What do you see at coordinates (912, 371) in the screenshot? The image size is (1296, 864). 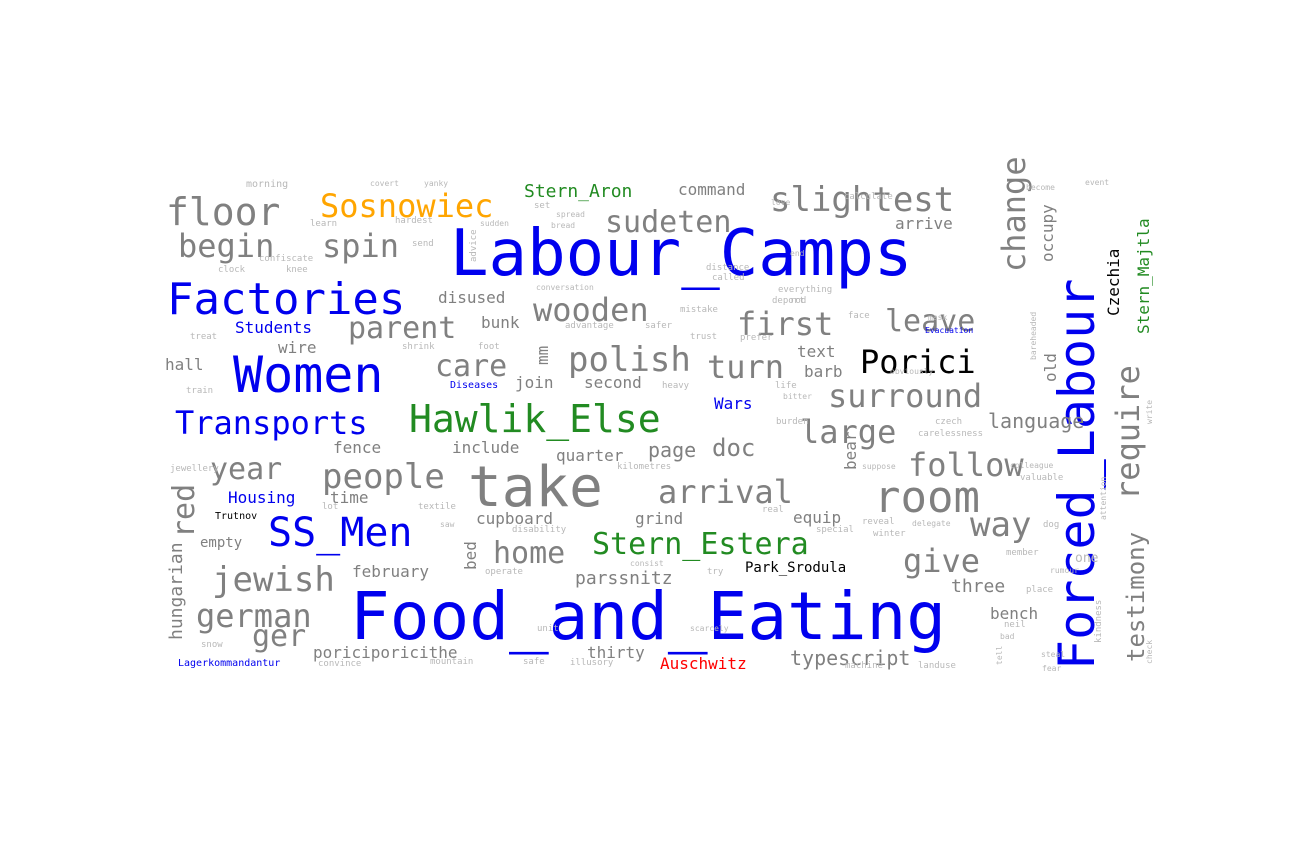 I see `cloud-word-obviously: obviously` at bounding box center [912, 371].